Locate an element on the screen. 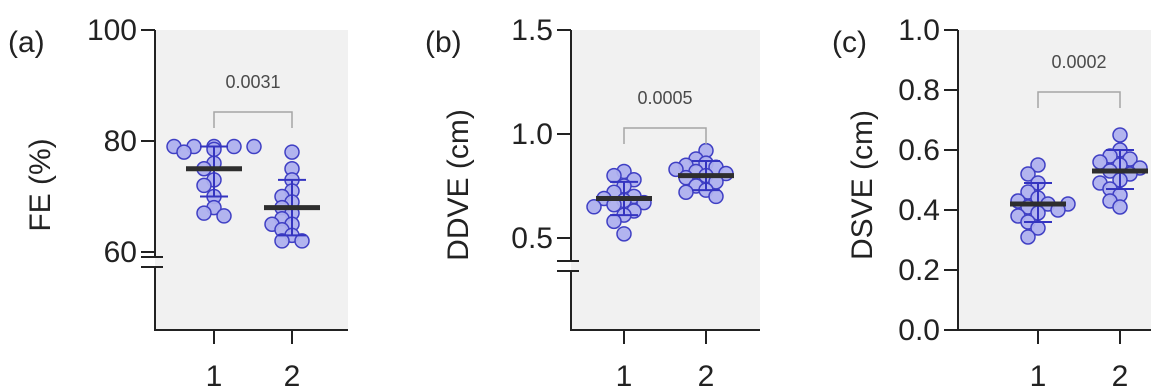 Image resolution: width=1162 pixels, height=392 pixels. y-tick-label: 0.2 is located at coordinates (919, 270).